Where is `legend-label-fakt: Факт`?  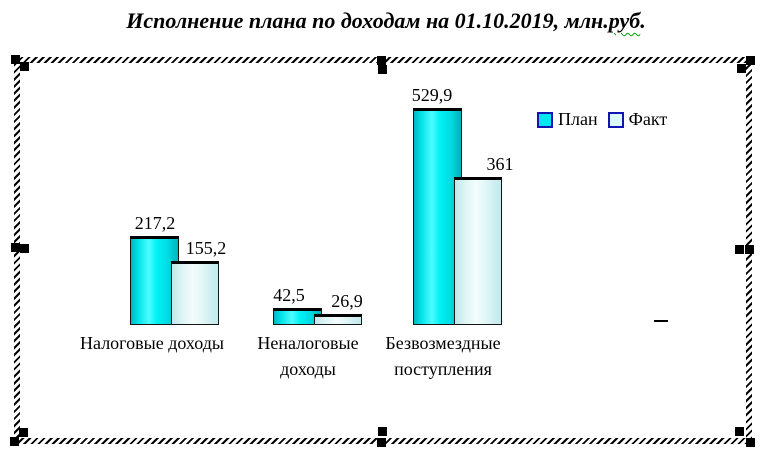 legend-label-fakt: Факт is located at coordinates (648, 119).